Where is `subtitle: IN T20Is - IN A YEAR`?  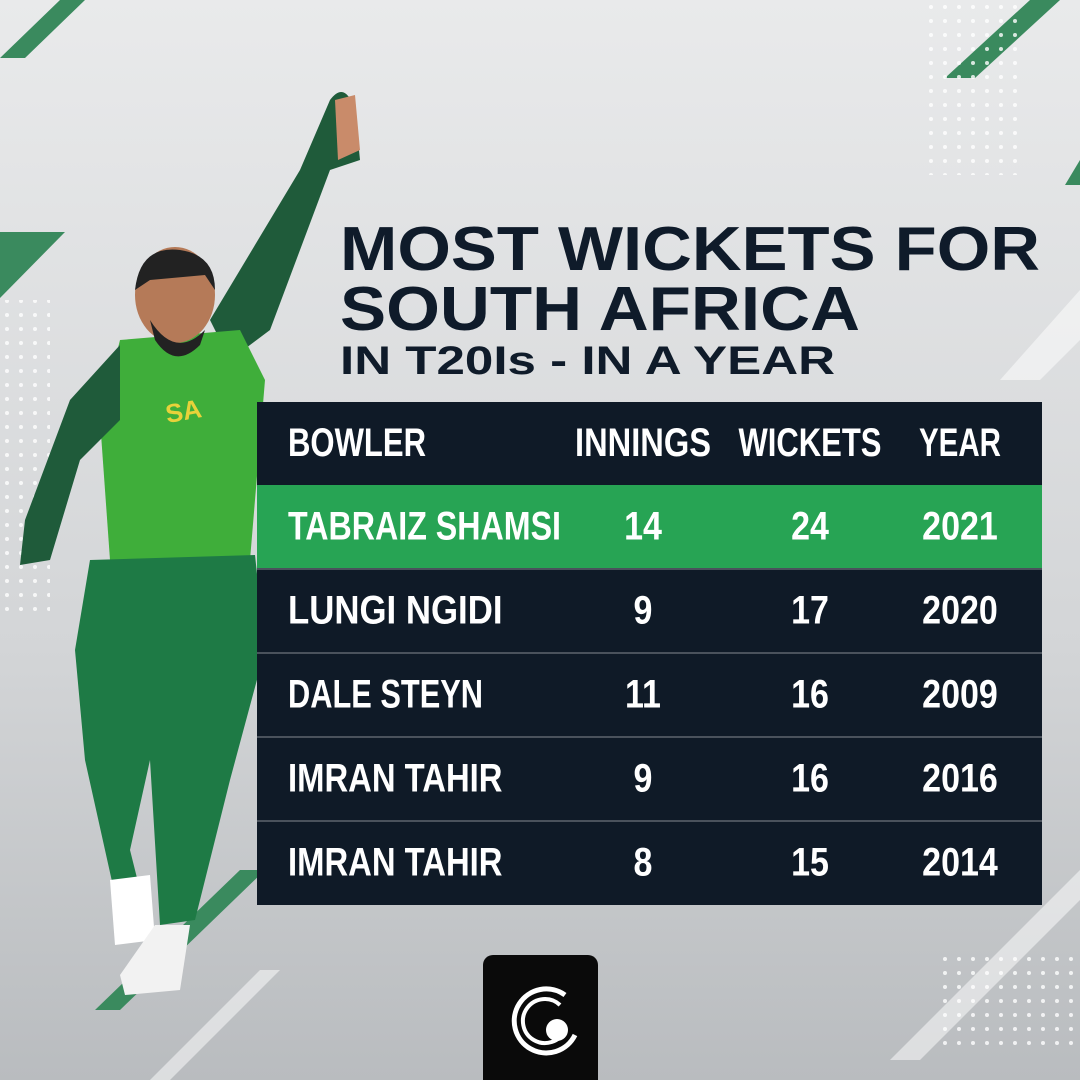 subtitle: IN T20Is - IN A YEAR is located at coordinates (587, 361).